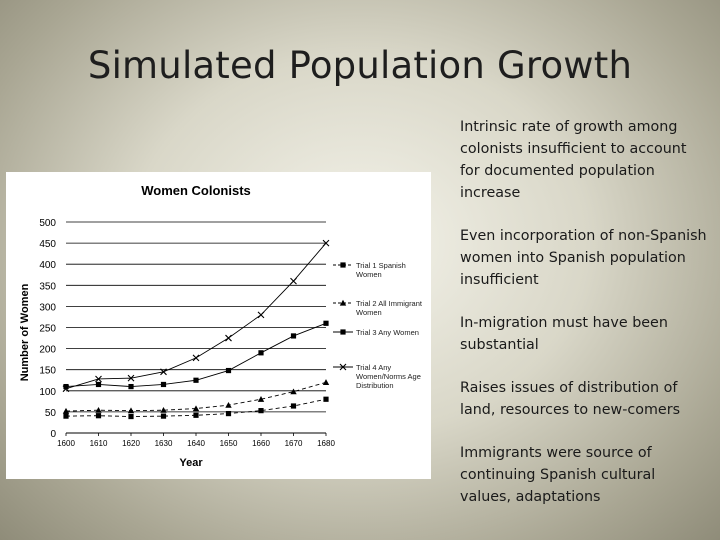 This screenshot has height=540, width=720. What do you see at coordinates (196, 443) in the screenshot?
I see `x-tick-label: 1640` at bounding box center [196, 443].